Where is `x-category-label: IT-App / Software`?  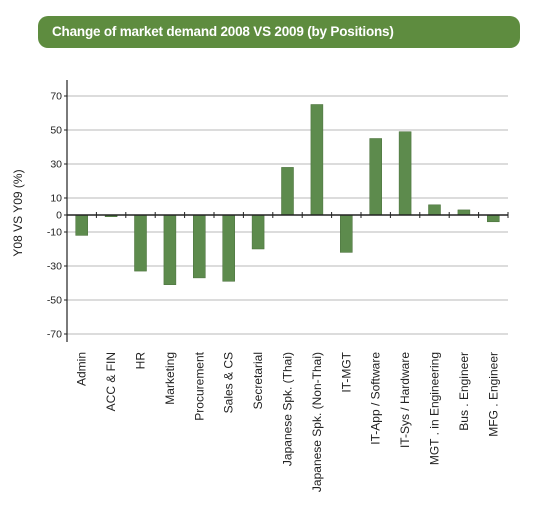
x-category-label: IT-App / Software is located at coordinates (376, 398).